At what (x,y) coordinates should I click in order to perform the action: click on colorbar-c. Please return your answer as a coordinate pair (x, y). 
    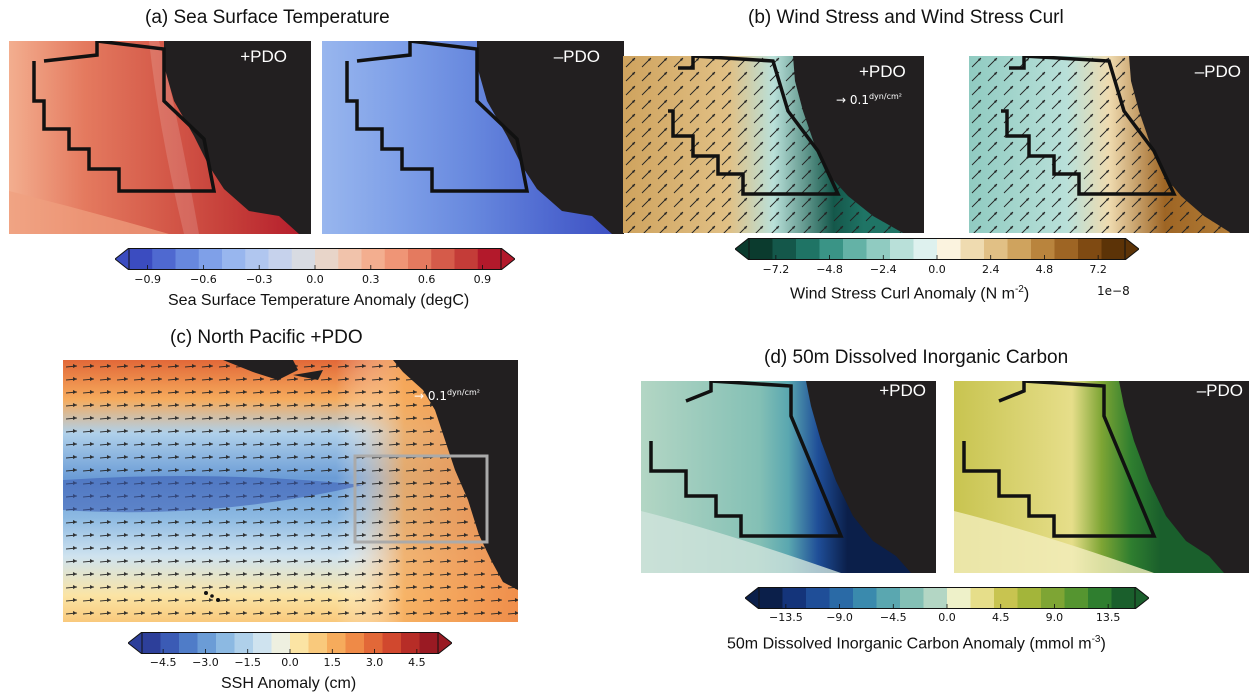
    Looking at the image, I should click on (290, 643).